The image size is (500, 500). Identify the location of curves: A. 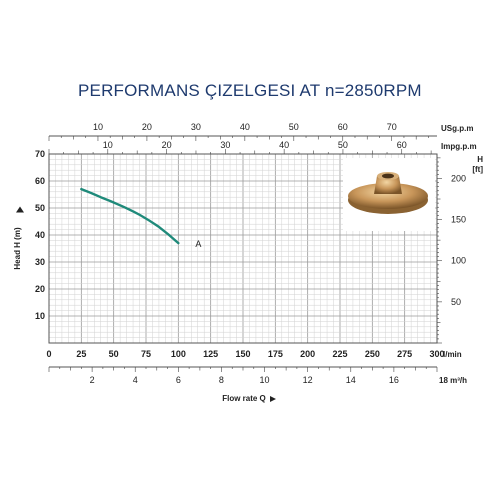
(140, 218).